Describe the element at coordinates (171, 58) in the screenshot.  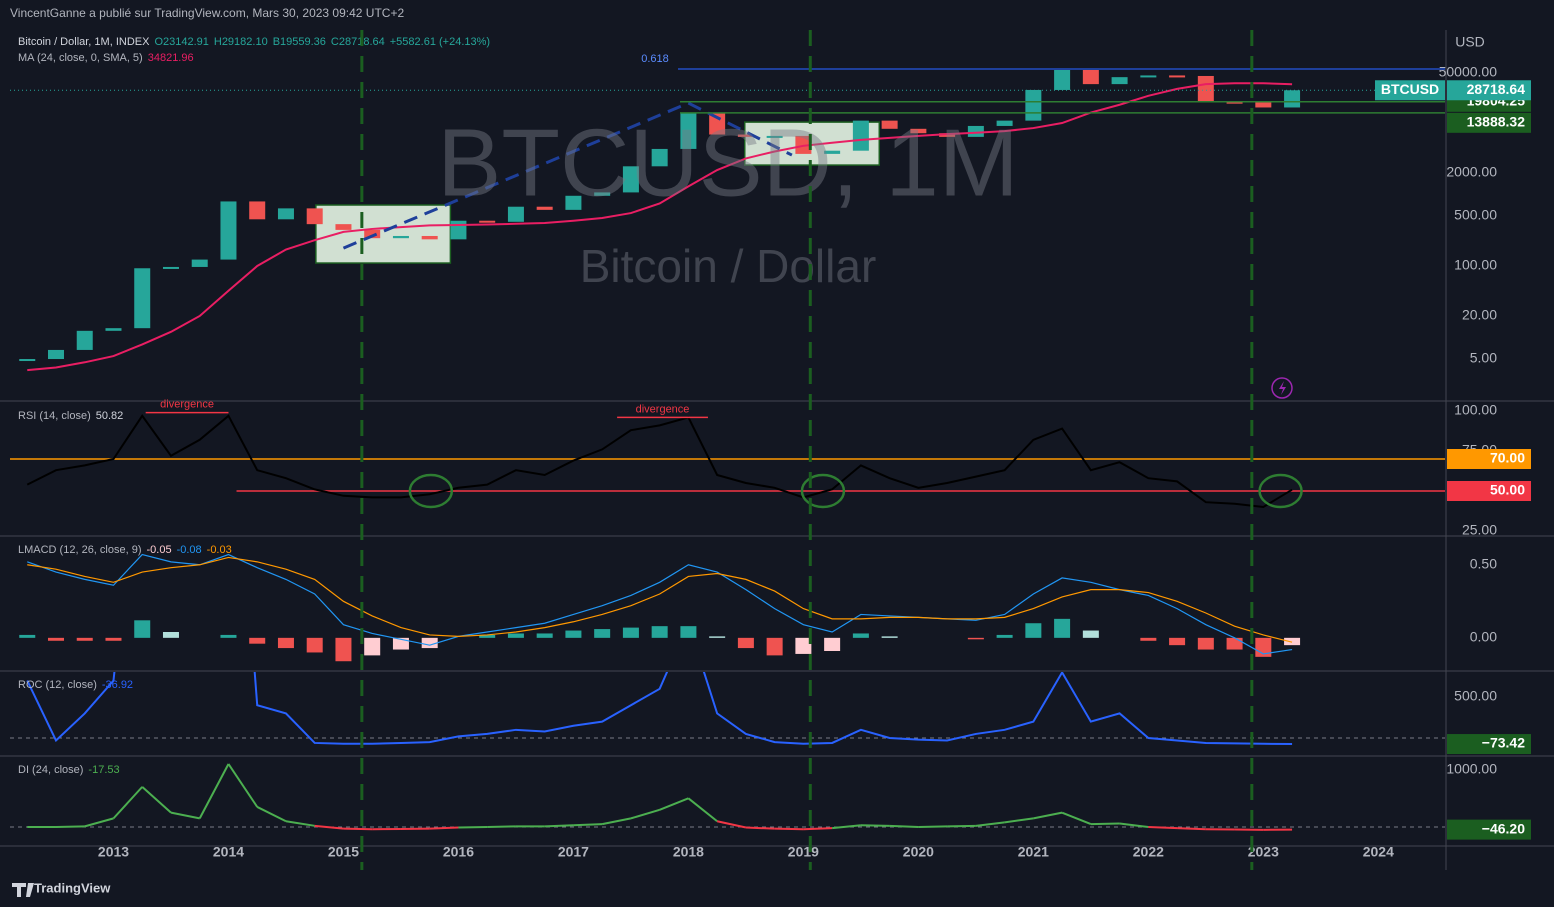
I see `legend-text: 34821.96` at that location.